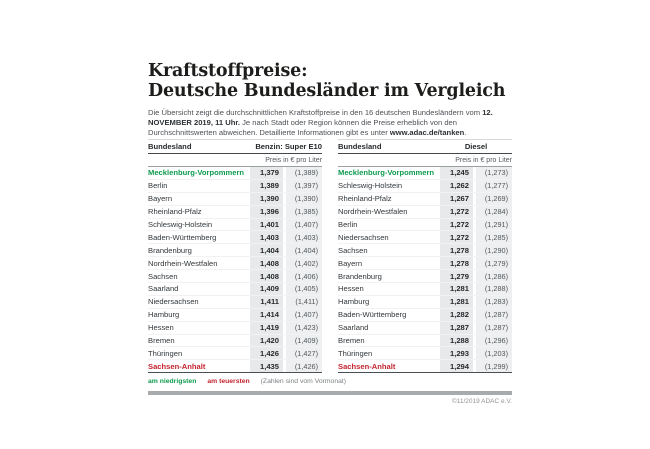  What do you see at coordinates (425, 276) in the screenshot?
I see `table-row: Brandenburg 1,279 (1,286)` at bounding box center [425, 276].